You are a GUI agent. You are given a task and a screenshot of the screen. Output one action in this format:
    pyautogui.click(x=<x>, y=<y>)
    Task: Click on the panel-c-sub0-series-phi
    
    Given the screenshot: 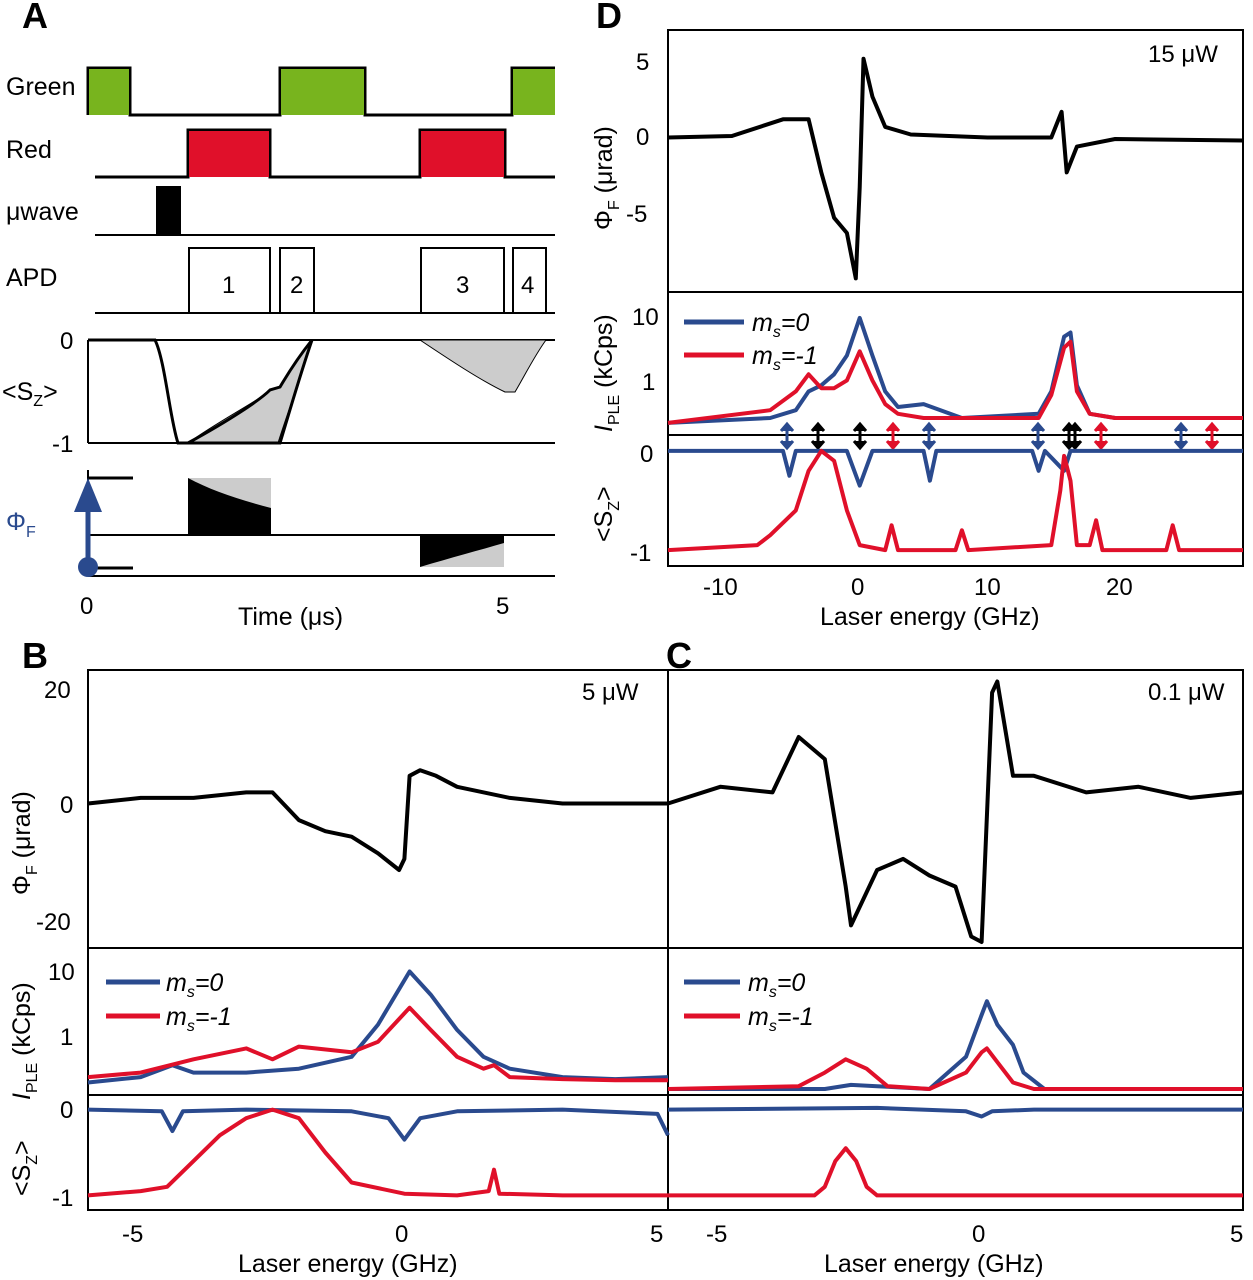 What is the action you would take?
    pyautogui.click(x=955, y=811)
    